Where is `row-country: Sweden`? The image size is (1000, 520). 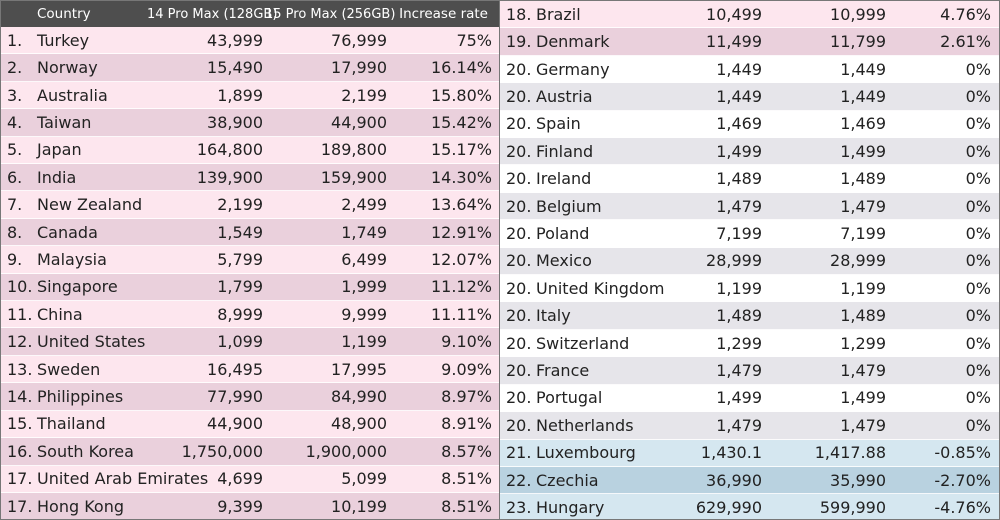 row-country: Sweden is located at coordinates (69, 369).